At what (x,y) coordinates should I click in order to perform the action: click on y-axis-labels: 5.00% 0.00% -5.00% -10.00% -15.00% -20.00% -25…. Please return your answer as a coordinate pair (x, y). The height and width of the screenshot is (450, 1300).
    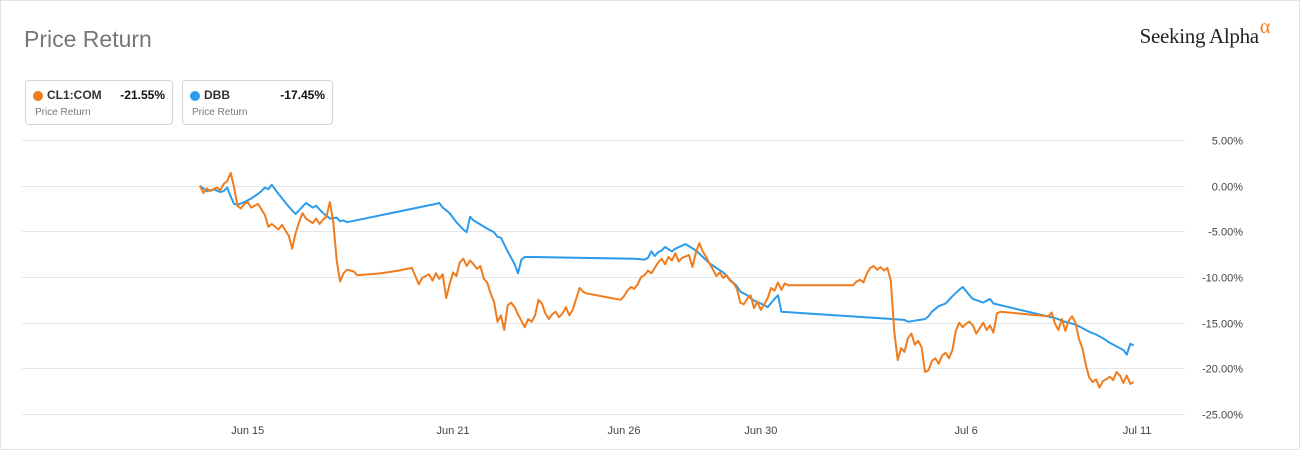
    Looking at the image, I should click on (1222, 279).